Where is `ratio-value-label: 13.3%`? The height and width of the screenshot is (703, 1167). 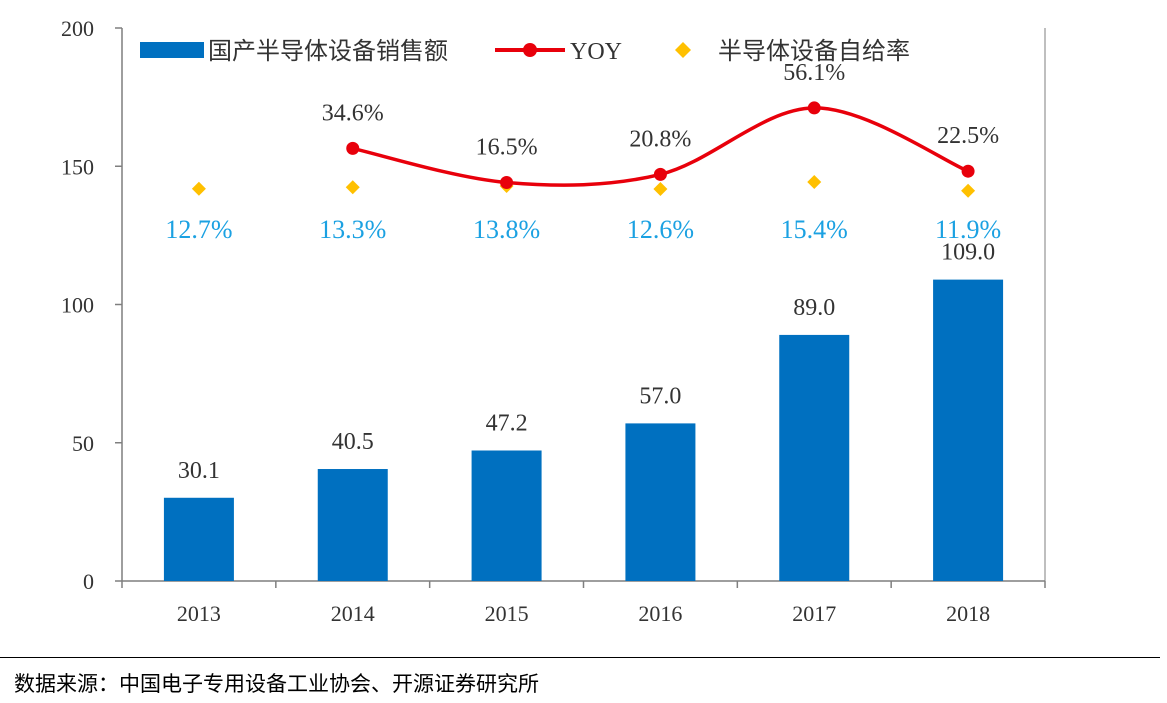 ratio-value-label: 13.3% is located at coordinates (352, 229).